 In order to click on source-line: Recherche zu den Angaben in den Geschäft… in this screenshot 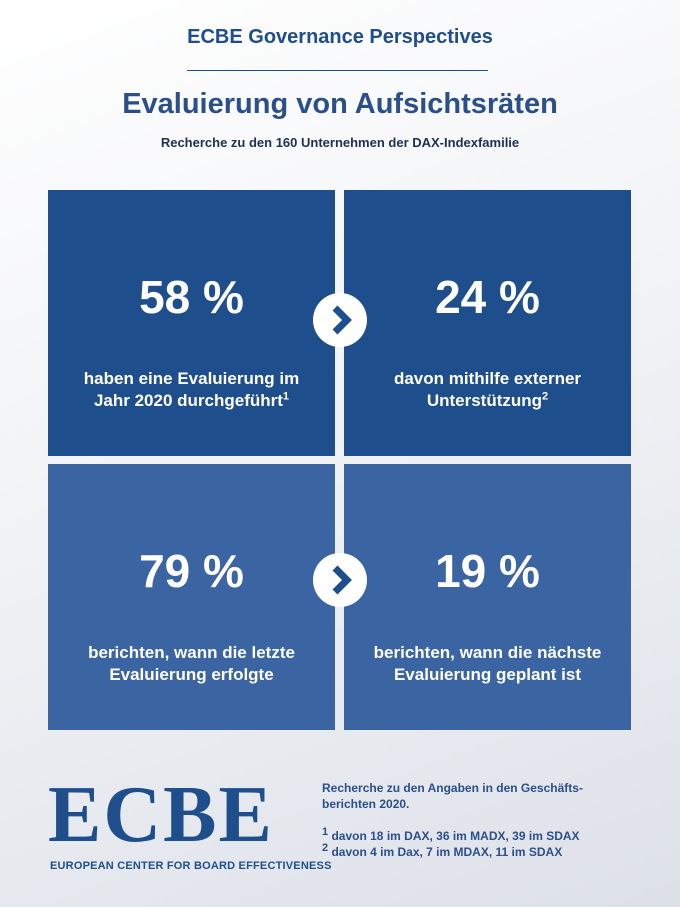, I will do `click(452, 788)`.